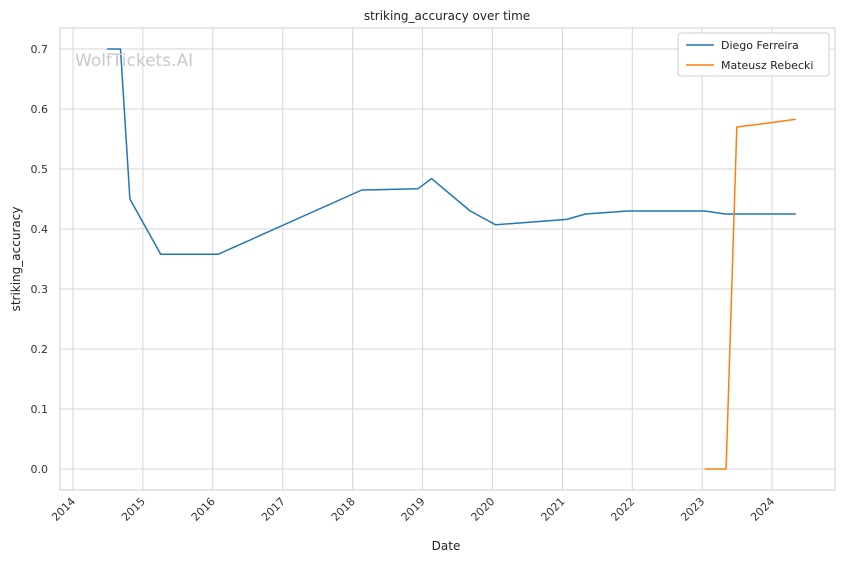 This screenshot has width=844, height=561. What do you see at coordinates (63, 509) in the screenshot?
I see `x-tick-label: 2014` at bounding box center [63, 509].